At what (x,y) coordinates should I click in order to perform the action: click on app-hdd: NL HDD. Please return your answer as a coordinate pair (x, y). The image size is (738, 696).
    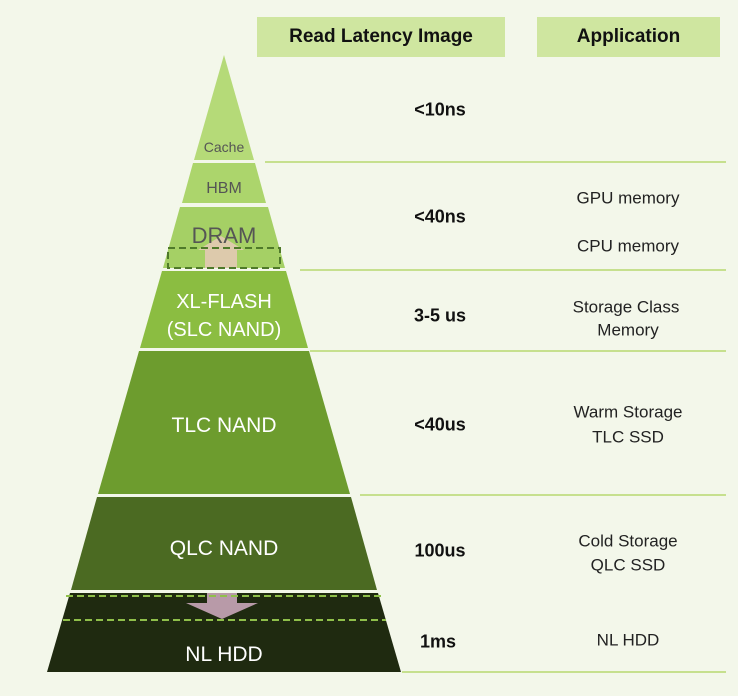
    Looking at the image, I should click on (628, 640).